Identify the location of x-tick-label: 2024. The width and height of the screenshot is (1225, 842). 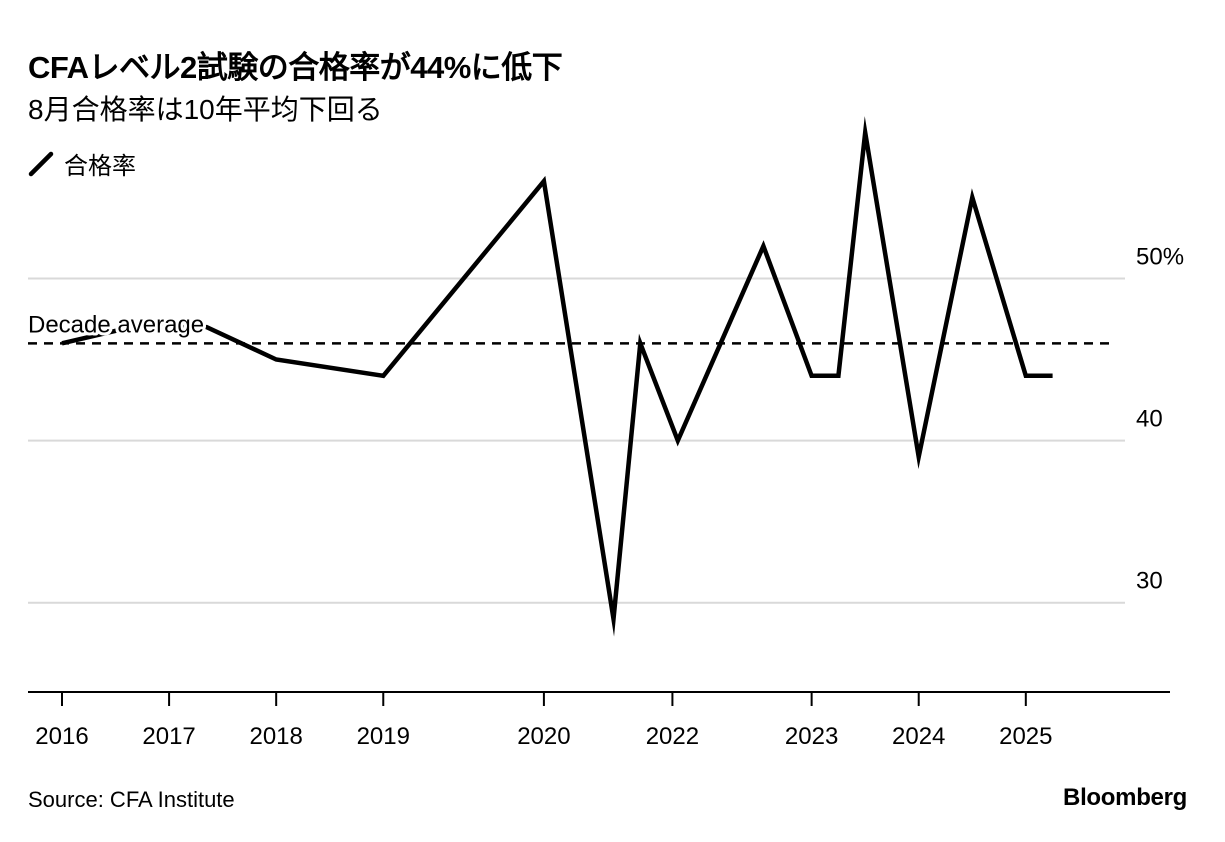
(918, 736).